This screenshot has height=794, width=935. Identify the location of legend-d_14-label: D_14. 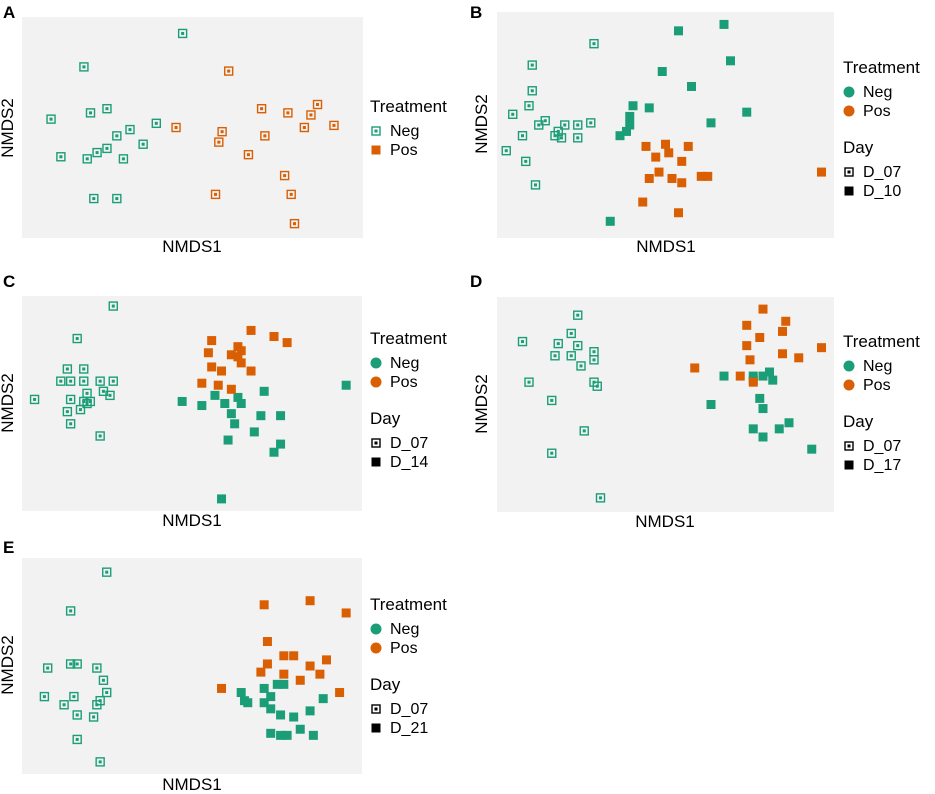
(409, 462).